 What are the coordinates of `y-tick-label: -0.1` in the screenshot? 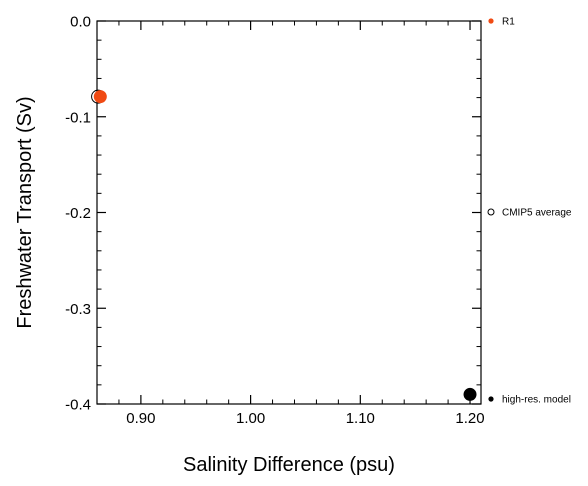 It's located at (78, 117).